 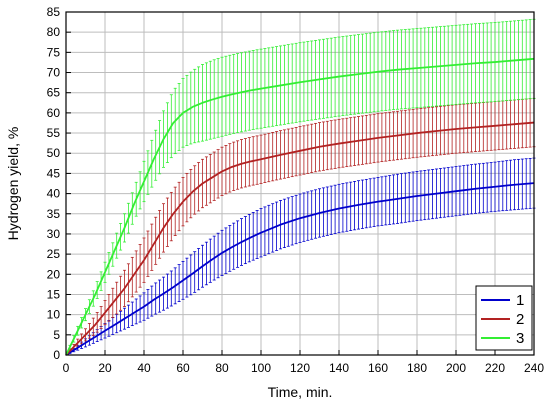 What do you see at coordinates (54, 294) in the screenshot?
I see `y-tick-label: 15` at bounding box center [54, 294].